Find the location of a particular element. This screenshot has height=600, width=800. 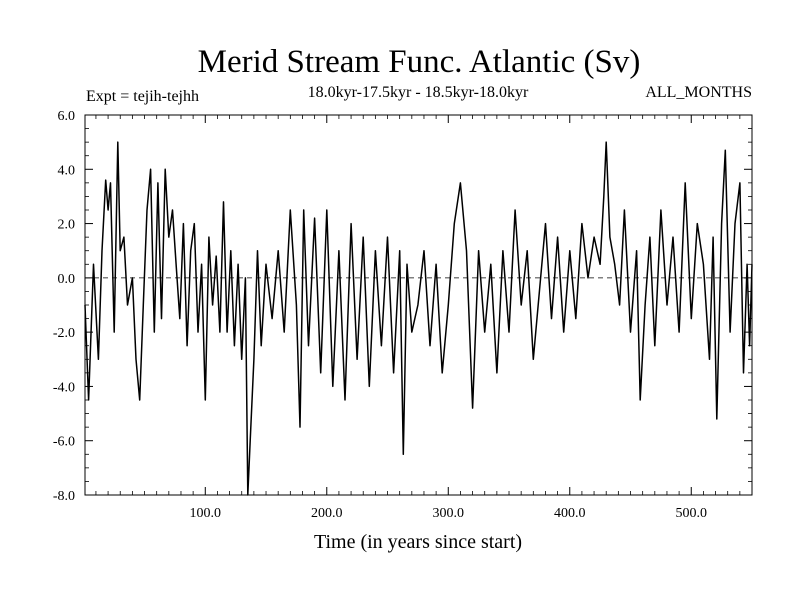

x-tick-label: 400.0 is located at coordinates (570, 513).